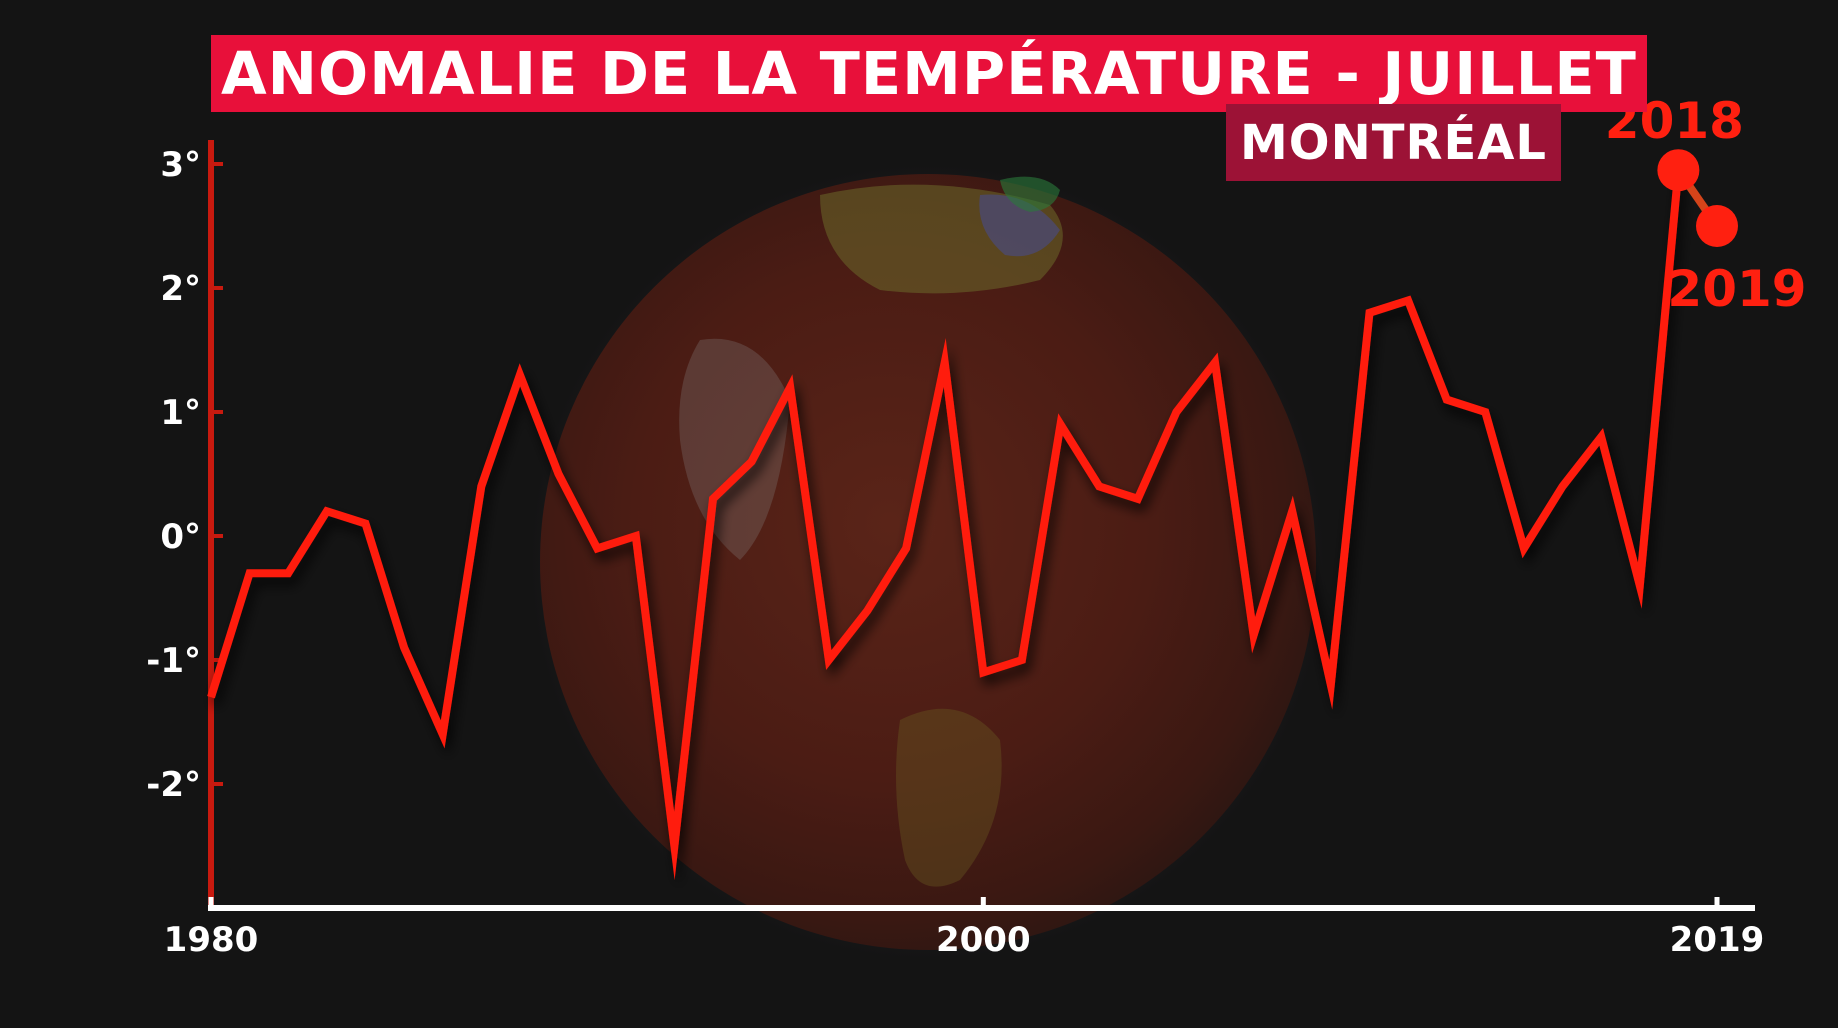 Image resolution: width=1838 pixels, height=1028 pixels. I want to click on title-banner: ANOMALIE DE LA TEMPÉRATURE - JUILLET, so click(929, 73).